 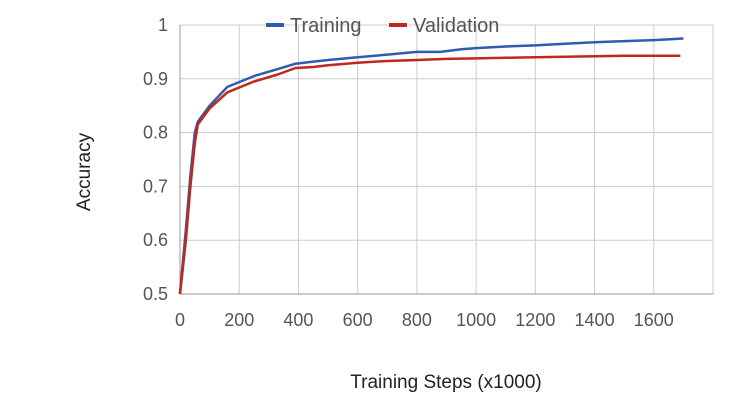 What do you see at coordinates (155, 133) in the screenshot?
I see `y-tick-label: 0.8` at bounding box center [155, 133].